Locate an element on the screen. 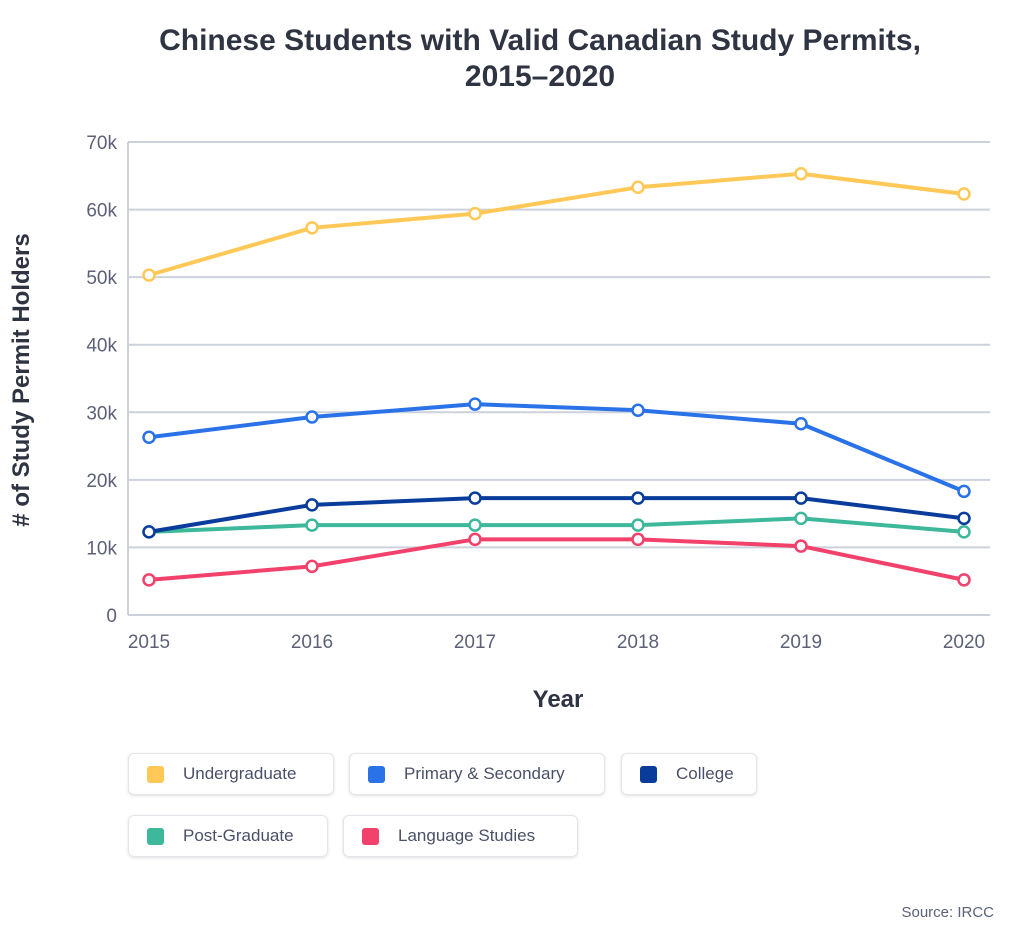 The width and height of the screenshot is (1024, 952). legend-item: Primary & Secondary is located at coordinates (477, 774).